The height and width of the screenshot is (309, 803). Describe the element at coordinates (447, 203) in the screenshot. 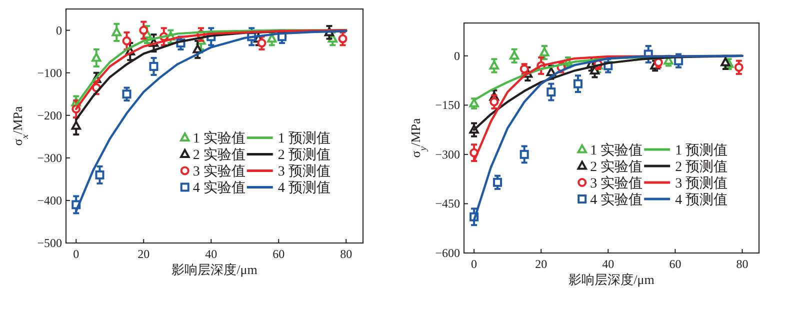

I see `y-tick-label: −450` at that location.